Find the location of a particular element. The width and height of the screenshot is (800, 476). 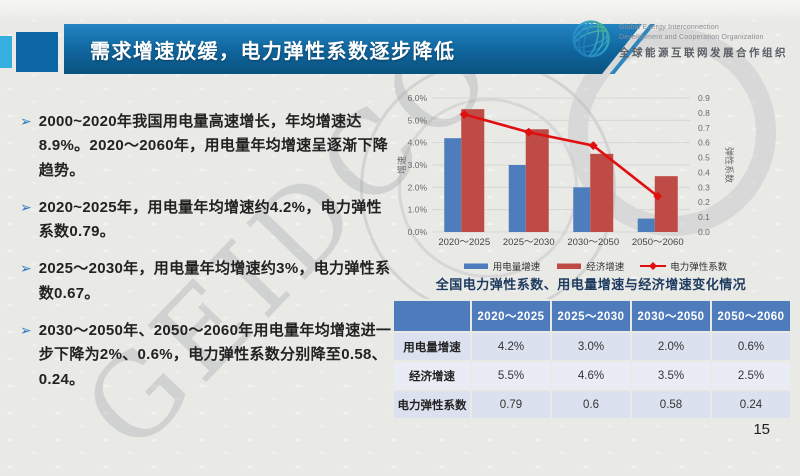

table-row-label: 用电量增速 is located at coordinates (432, 346).